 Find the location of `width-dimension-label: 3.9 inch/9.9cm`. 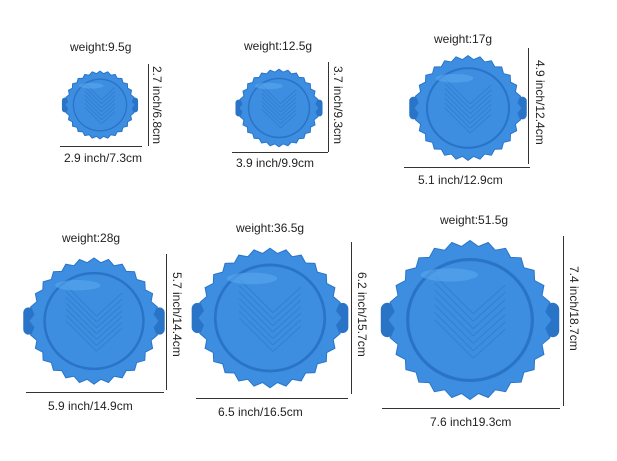

width-dimension-label: 3.9 inch/9.9cm is located at coordinates (275, 163).